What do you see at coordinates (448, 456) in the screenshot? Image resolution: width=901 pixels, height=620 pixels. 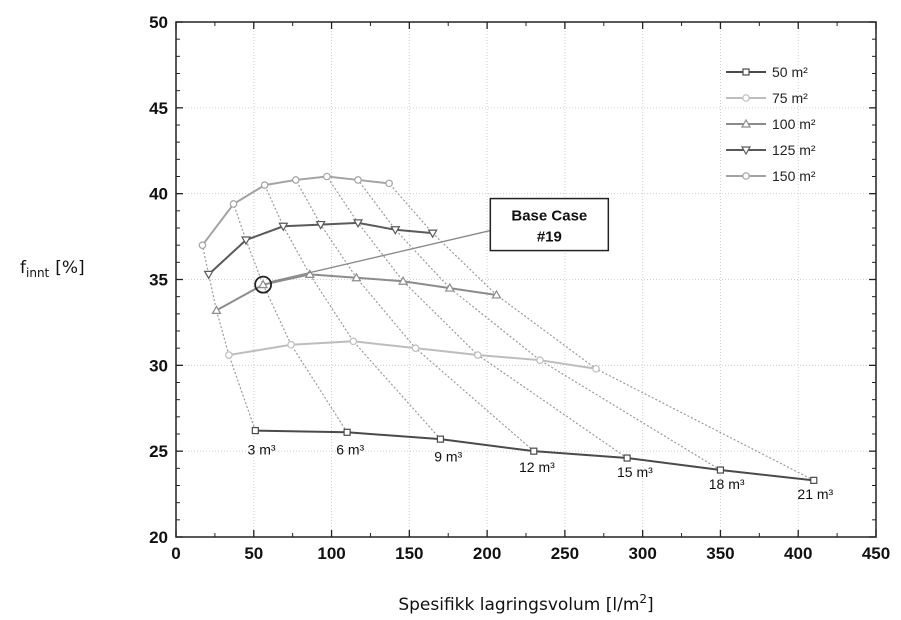 I see `volume-label: 9 m³` at bounding box center [448, 456].